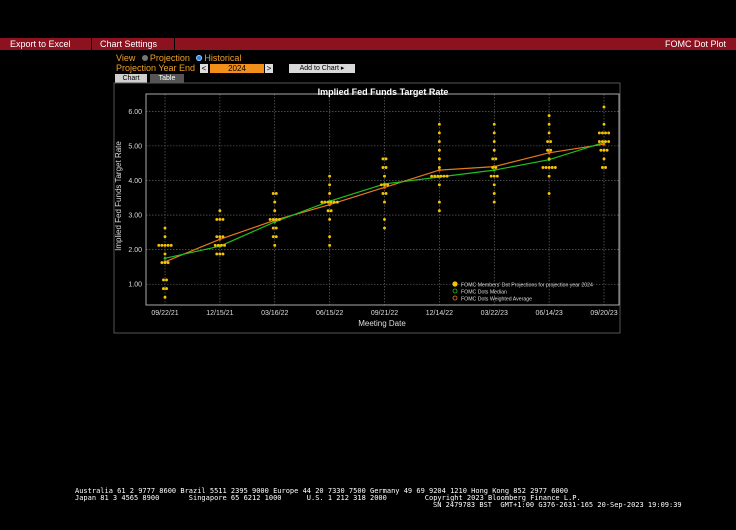  I want to click on x-tick-label: 09/20/23, so click(603, 313).